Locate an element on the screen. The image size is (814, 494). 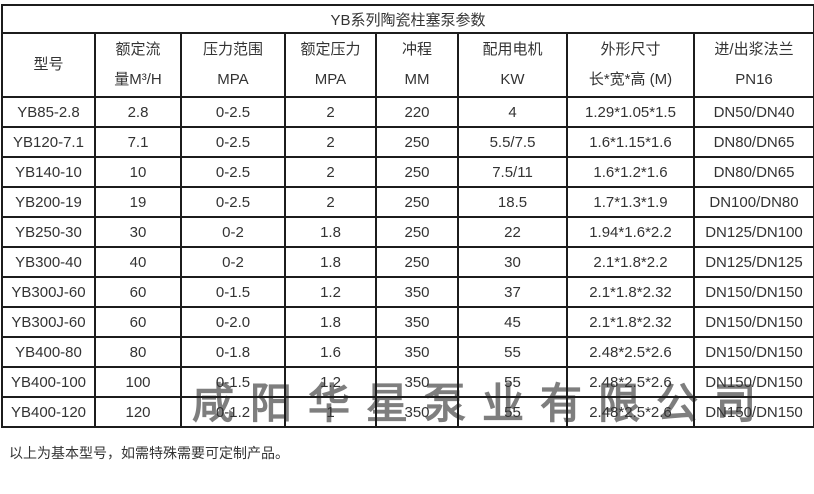
column-header: 外形尺寸长*宽*高 (M) is located at coordinates (630, 65).